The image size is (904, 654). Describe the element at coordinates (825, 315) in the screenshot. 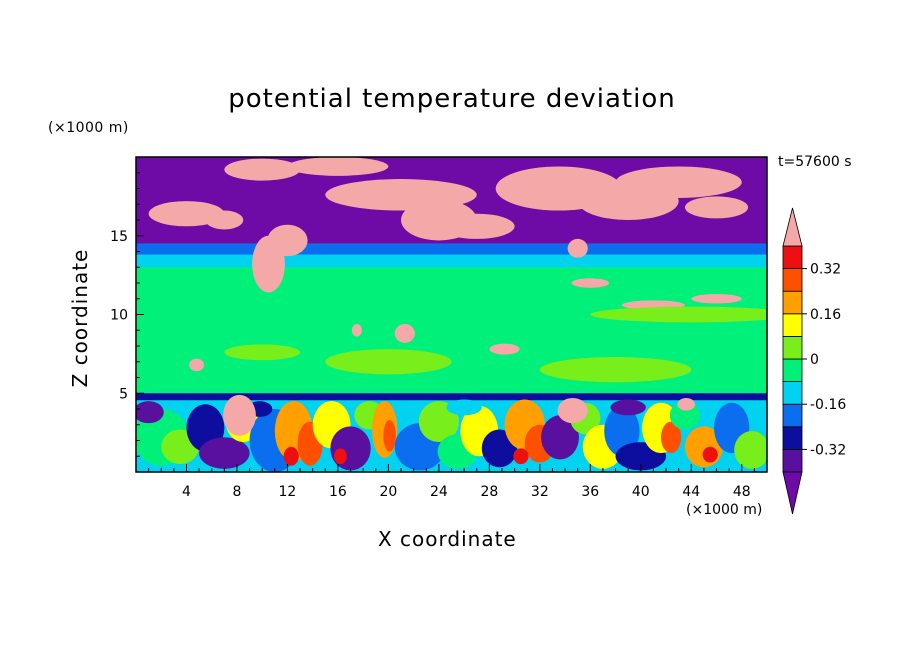

I see `colorbar-tick-label: 0.16` at that location.